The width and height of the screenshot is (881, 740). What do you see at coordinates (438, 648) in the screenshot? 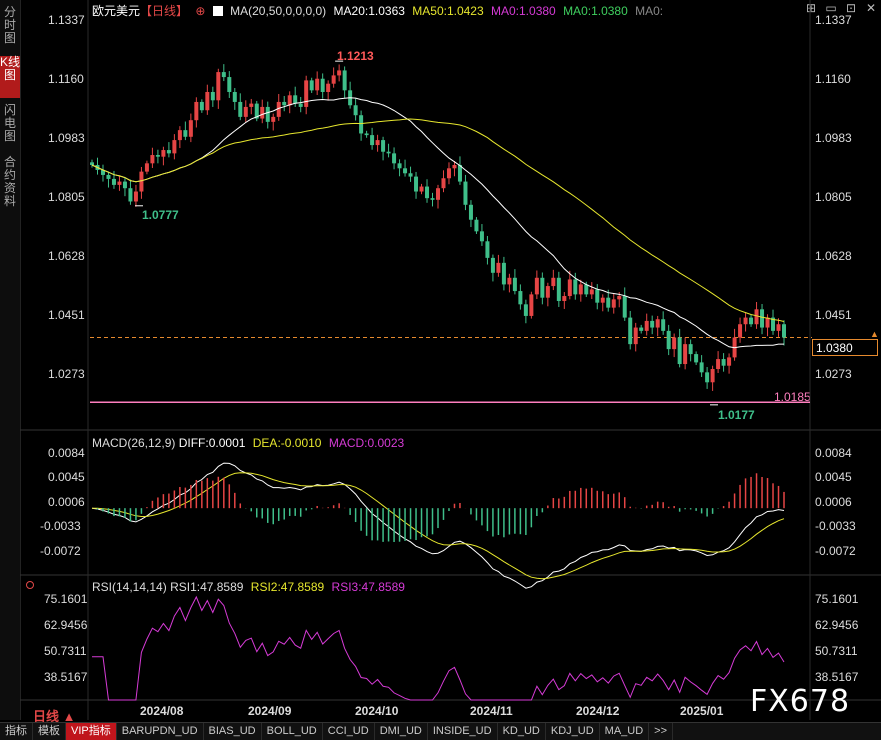
I see `rsi-line` at bounding box center [438, 648].